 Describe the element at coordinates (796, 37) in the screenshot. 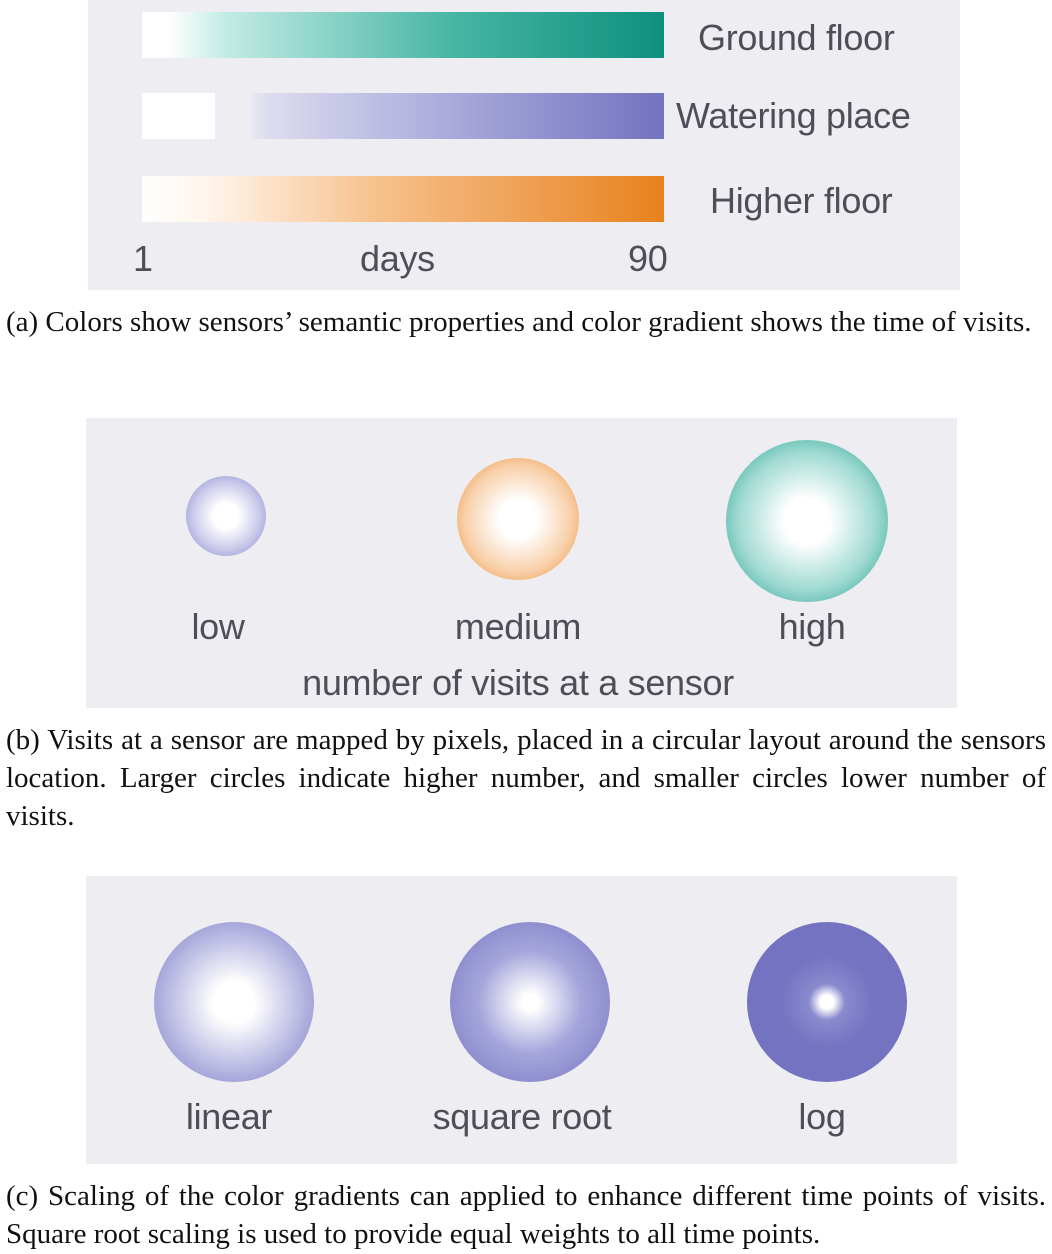

I see `ground-floor-label: Ground floor` at that location.